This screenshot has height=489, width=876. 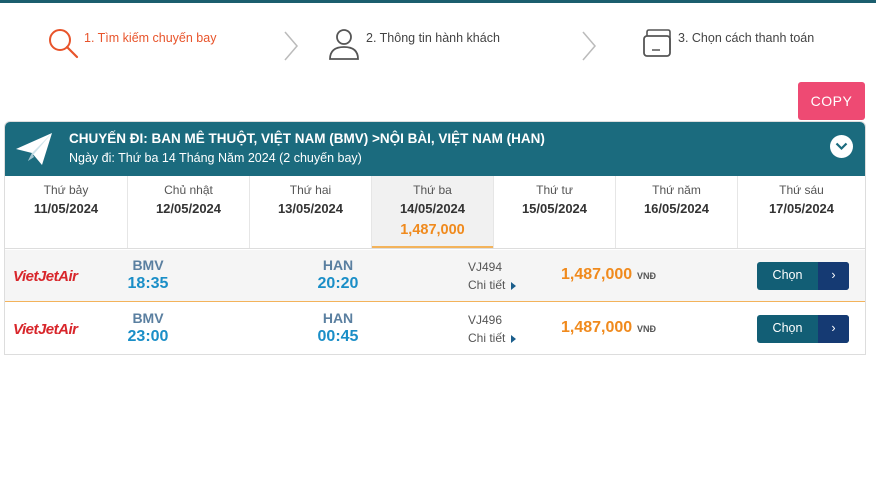 I want to click on day-date: 17/05/2024, so click(x=801, y=208).